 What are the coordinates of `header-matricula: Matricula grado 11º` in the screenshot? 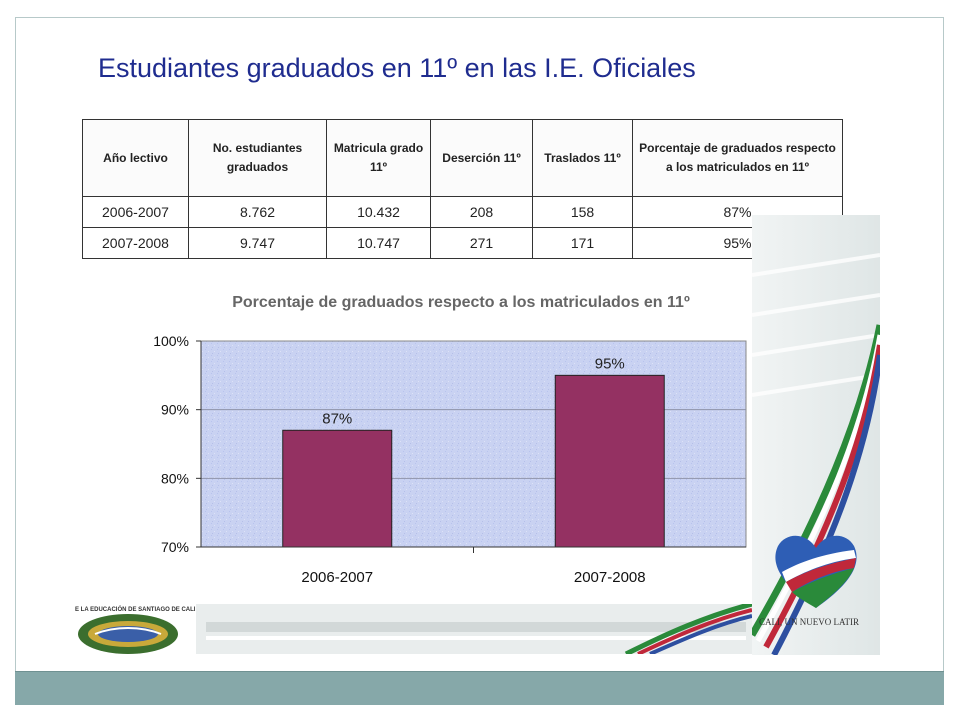 It's located at (378, 158).